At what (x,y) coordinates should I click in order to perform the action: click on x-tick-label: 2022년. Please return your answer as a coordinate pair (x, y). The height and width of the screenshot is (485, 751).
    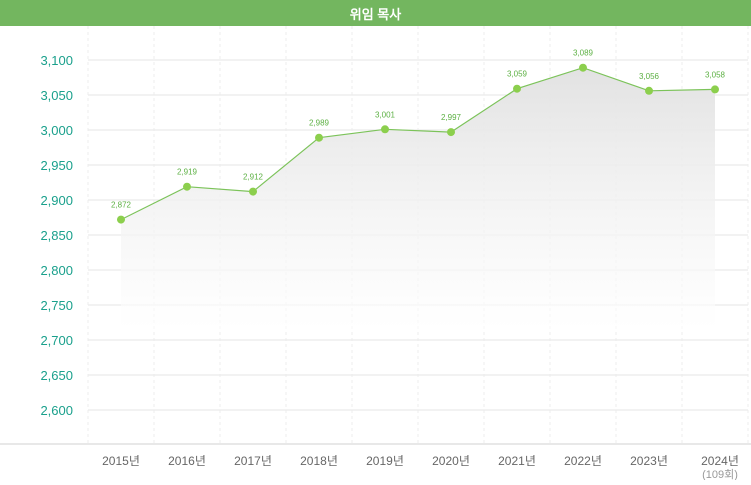
    Looking at the image, I should click on (583, 461).